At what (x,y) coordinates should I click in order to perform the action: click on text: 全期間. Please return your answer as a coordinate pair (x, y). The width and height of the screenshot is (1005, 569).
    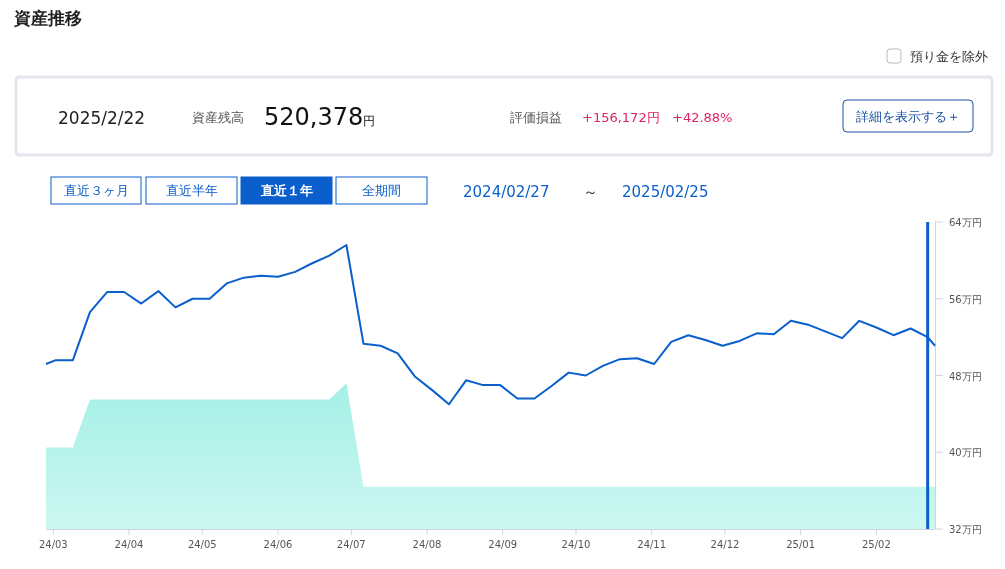
    Looking at the image, I should click on (381, 190).